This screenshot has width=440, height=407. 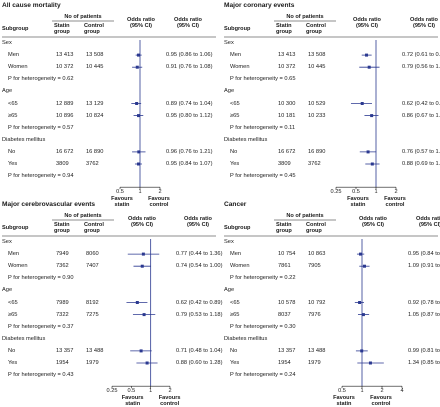 What do you see at coordinates (95, 55) in the screenshot?
I see `control-count: 13 508` at bounding box center [95, 55].